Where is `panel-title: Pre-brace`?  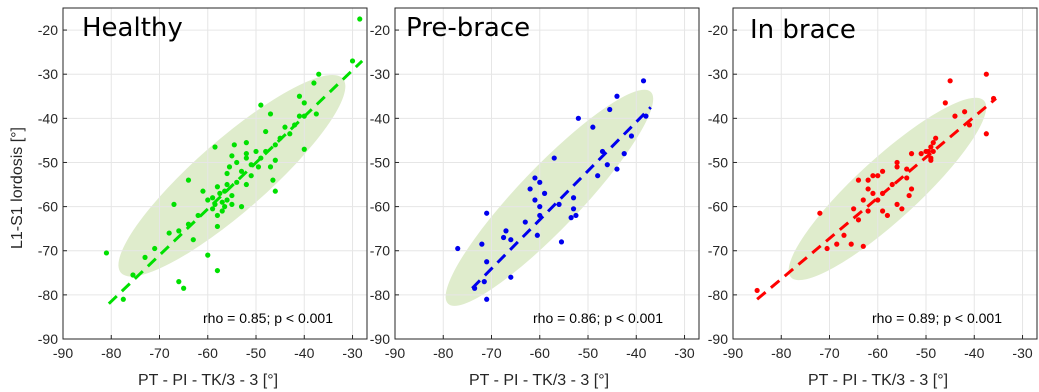
panel-title: Pre-brace is located at coordinates (468, 28).